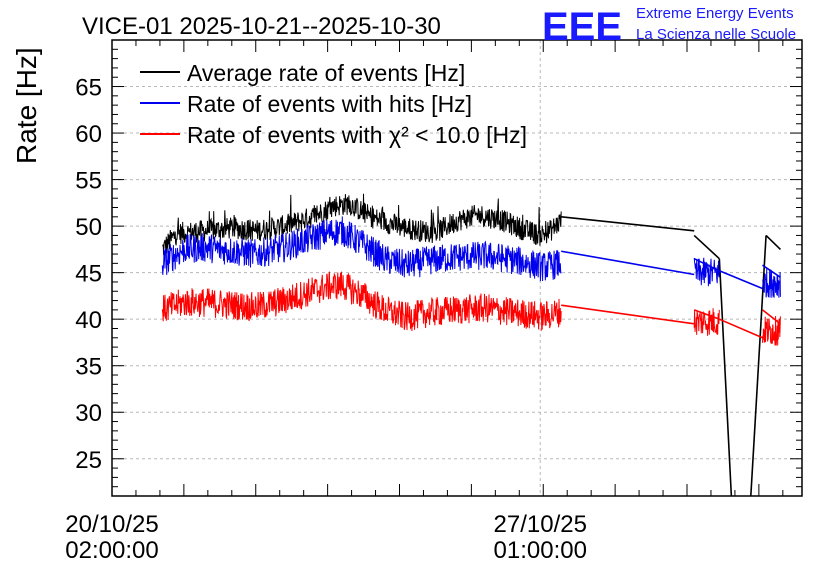  What do you see at coordinates (357, 135) in the screenshot?
I see `legend-label-chi2: Rate of events with χ² < 10.0 [Hz]` at bounding box center [357, 135].